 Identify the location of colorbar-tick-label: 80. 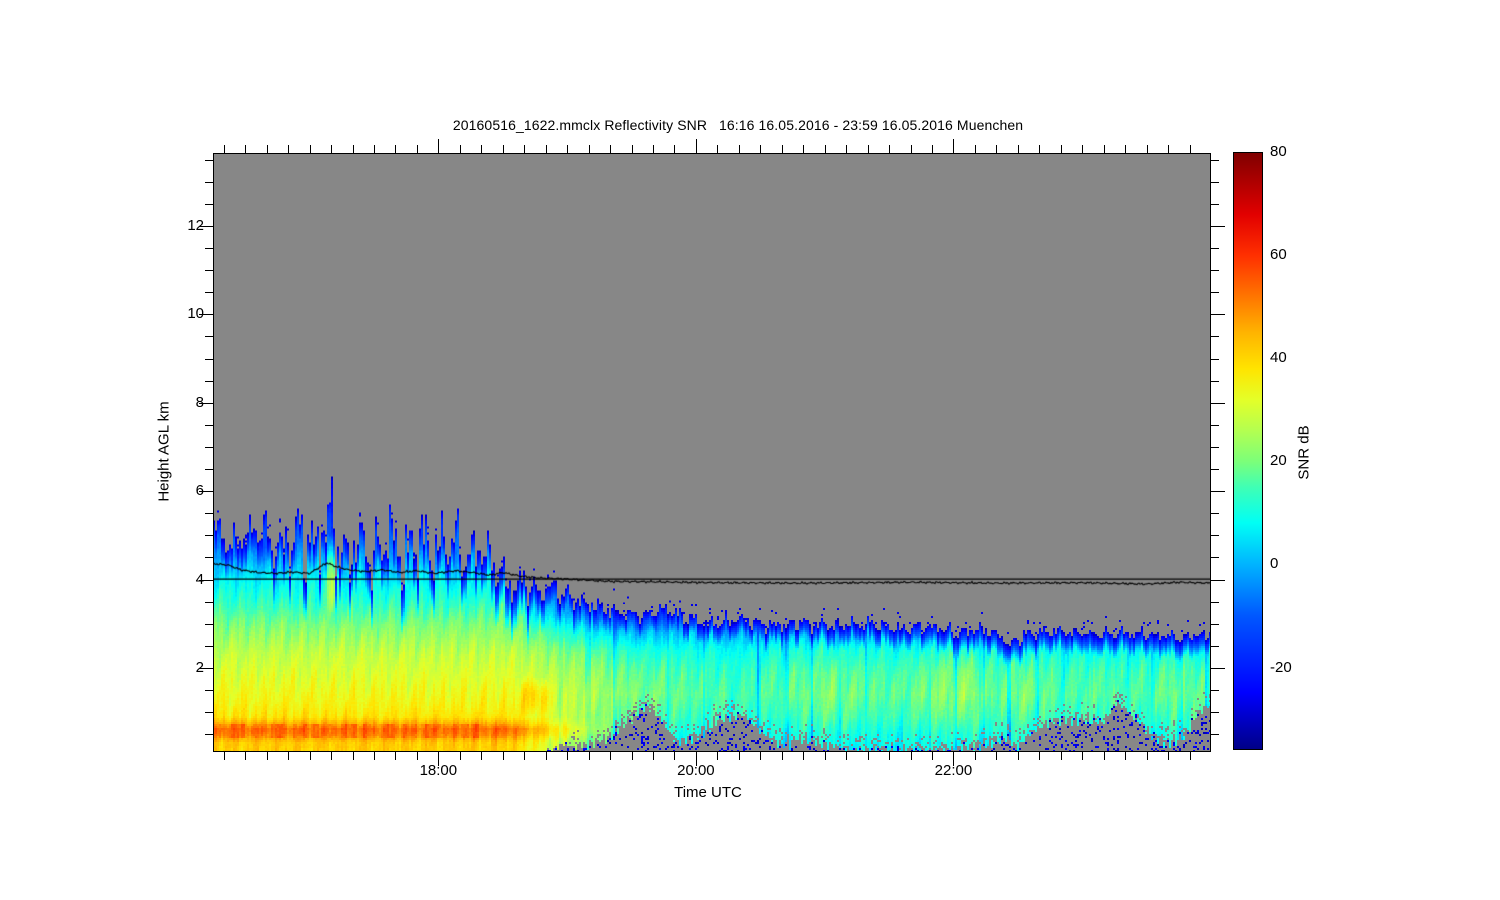
(1278, 151).